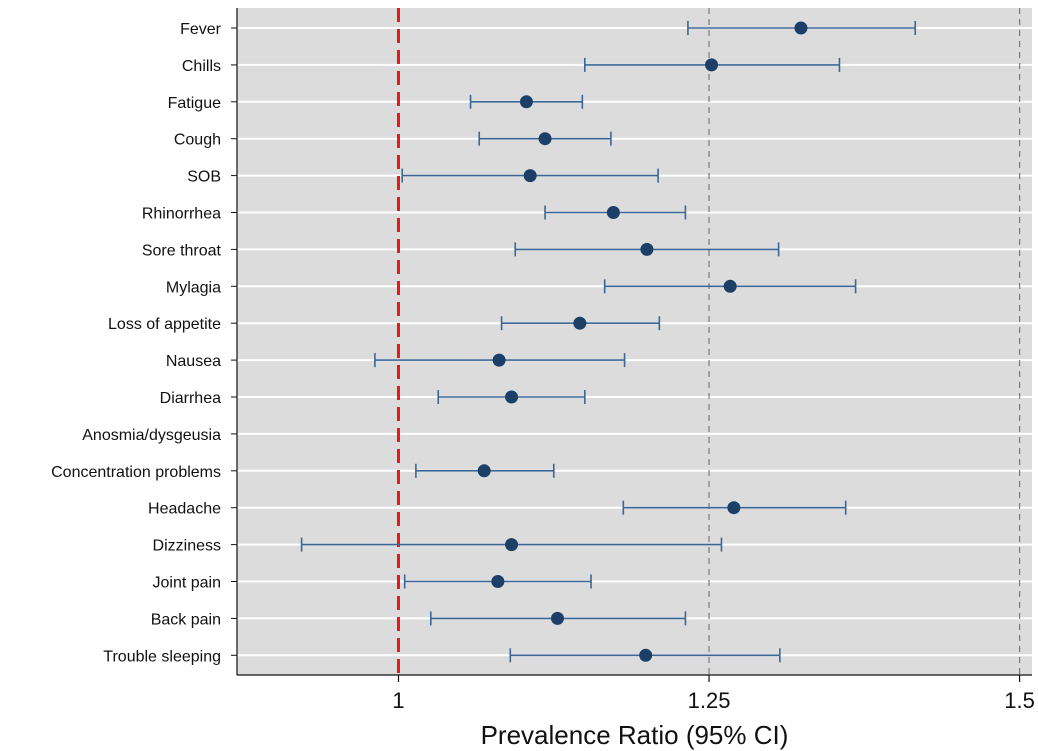 The image size is (1038, 751). I want to click on category-label: Diarrhea, so click(190, 398).